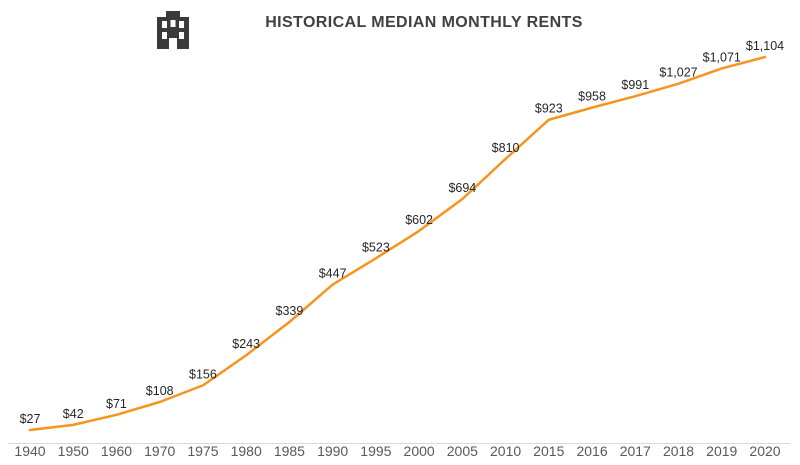 This screenshot has height=465, width=800. What do you see at coordinates (202, 451) in the screenshot?
I see `x-axis-label: 1975` at bounding box center [202, 451].